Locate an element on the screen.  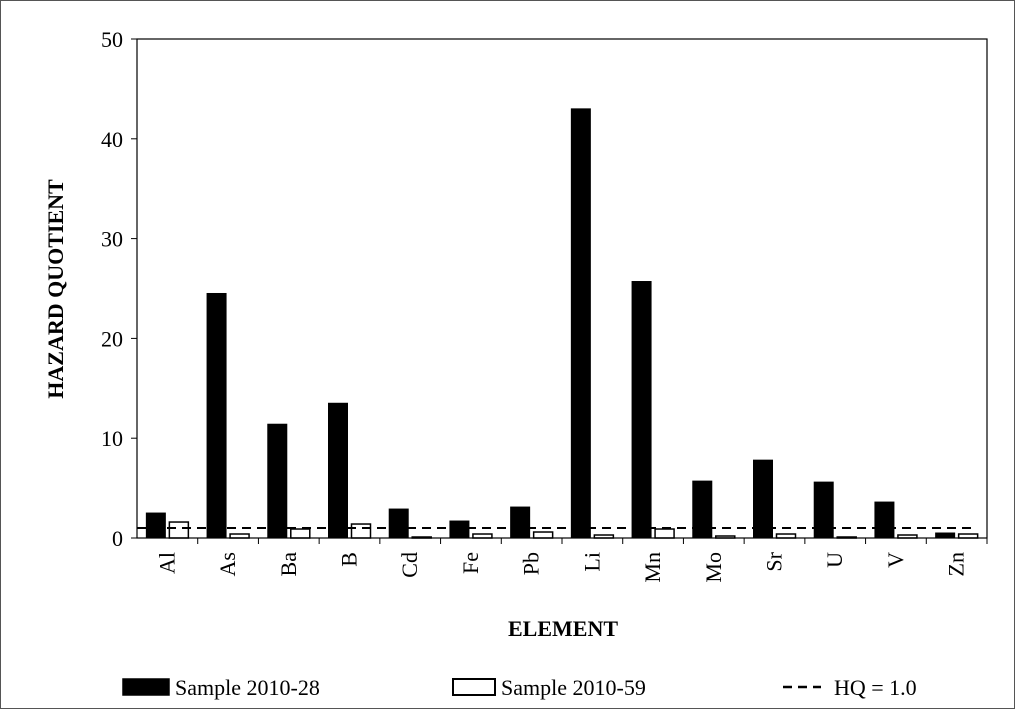
y-tick-label-50: 50 is located at coordinates (112, 39).